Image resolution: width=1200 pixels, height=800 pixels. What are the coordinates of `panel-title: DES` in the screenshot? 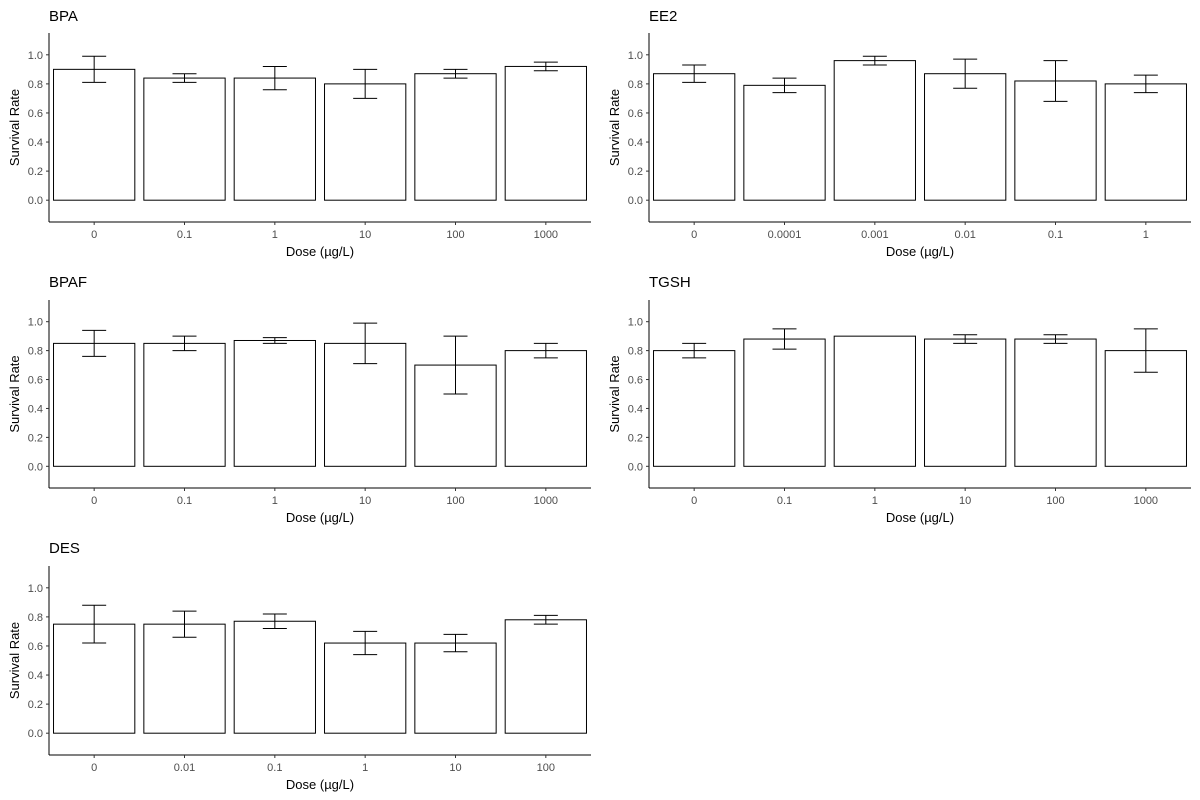 It's located at (64, 548).